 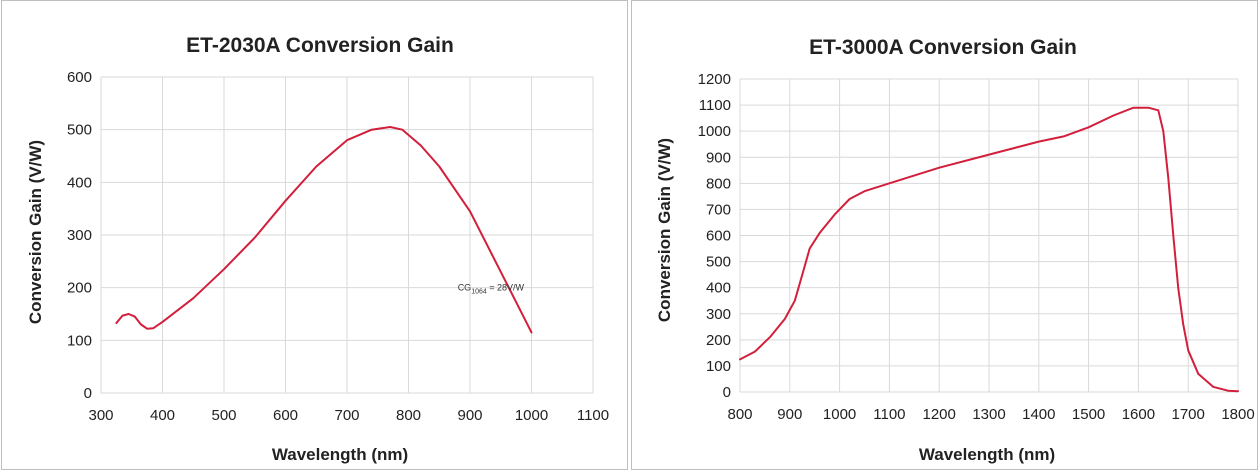 I want to click on x-tick-label: 1700, so click(x=1188, y=414).